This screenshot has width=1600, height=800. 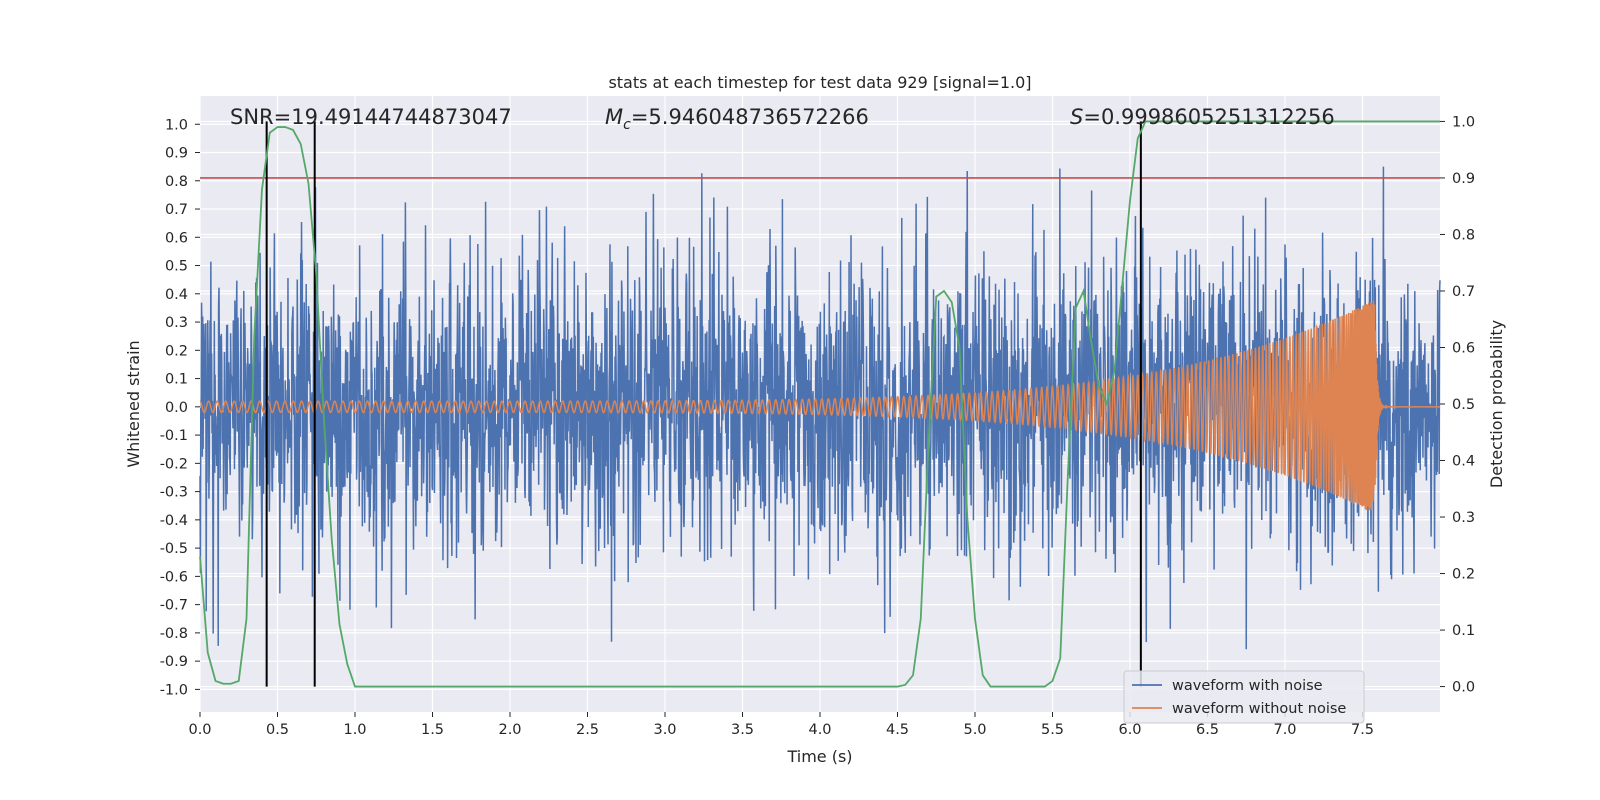 What do you see at coordinates (819, 756) in the screenshot?
I see `x-axis-label: Time (s)` at bounding box center [819, 756].